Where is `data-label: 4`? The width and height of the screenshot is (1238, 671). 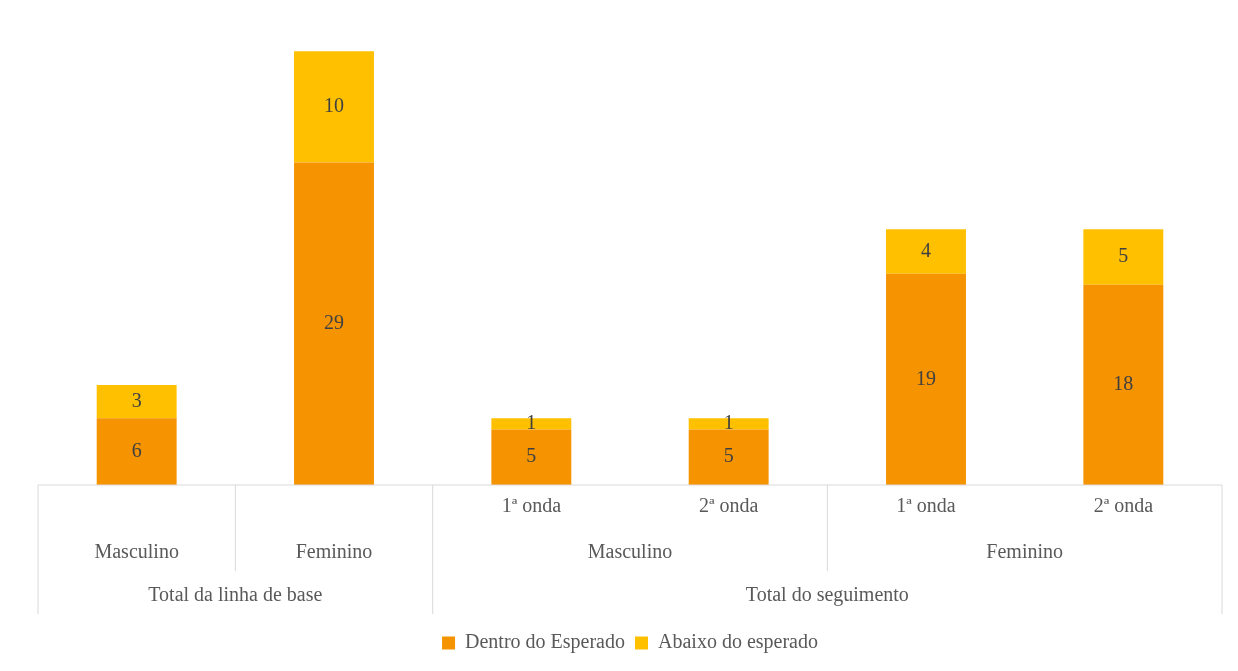 data-label: 4 is located at coordinates (926, 249).